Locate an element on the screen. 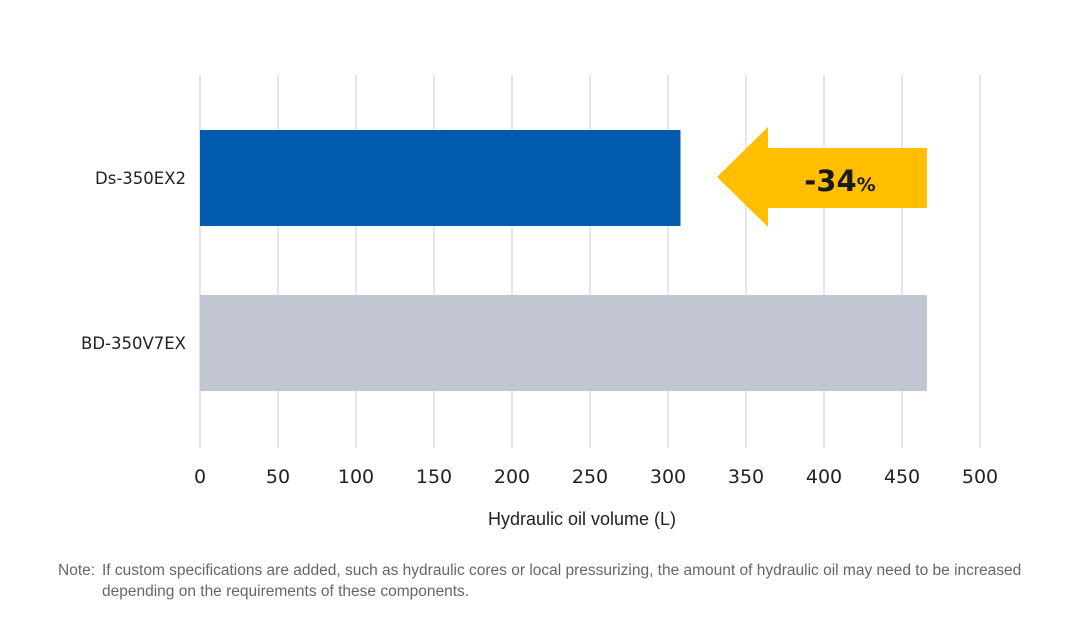 This screenshot has width=1080, height=640. x-tick-label: 500 is located at coordinates (980, 477).